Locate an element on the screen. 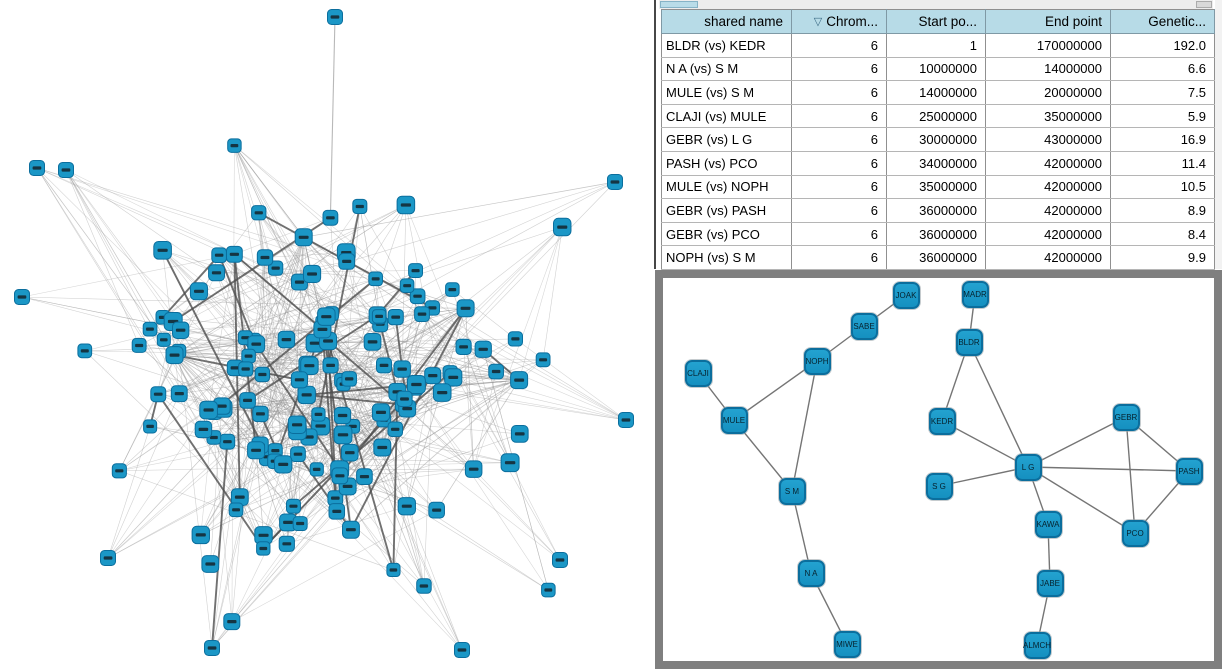 This screenshot has height=669, width=1222. node-pash: PASH is located at coordinates (1189, 471).